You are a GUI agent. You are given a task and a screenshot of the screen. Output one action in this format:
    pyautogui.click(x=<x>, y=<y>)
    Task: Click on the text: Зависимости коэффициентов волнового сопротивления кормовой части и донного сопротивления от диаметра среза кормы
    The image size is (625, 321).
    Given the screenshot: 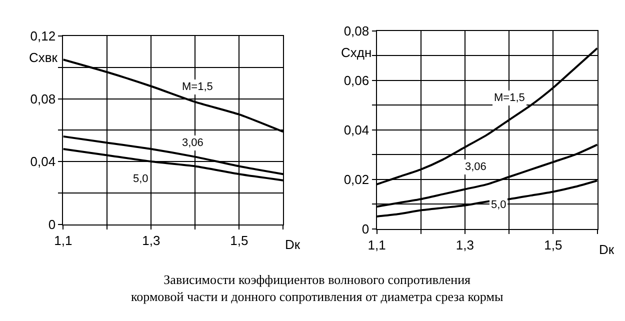 What is the action you would take?
    pyautogui.click(x=317, y=288)
    